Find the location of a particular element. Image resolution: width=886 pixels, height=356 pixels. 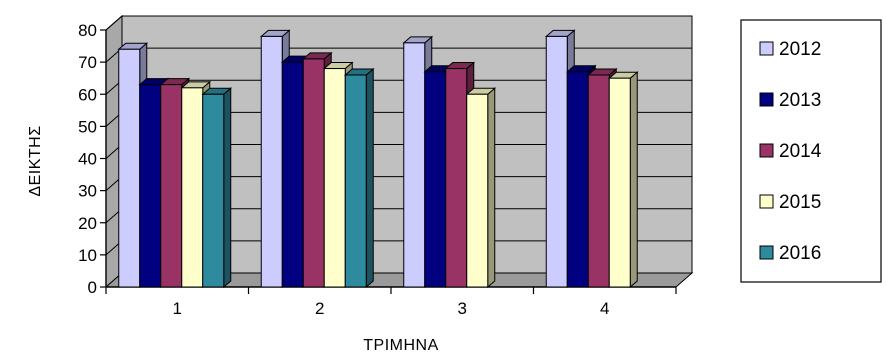

y-axis-title: ΔΕΙΚΤΗΣ is located at coordinates (35, 160).